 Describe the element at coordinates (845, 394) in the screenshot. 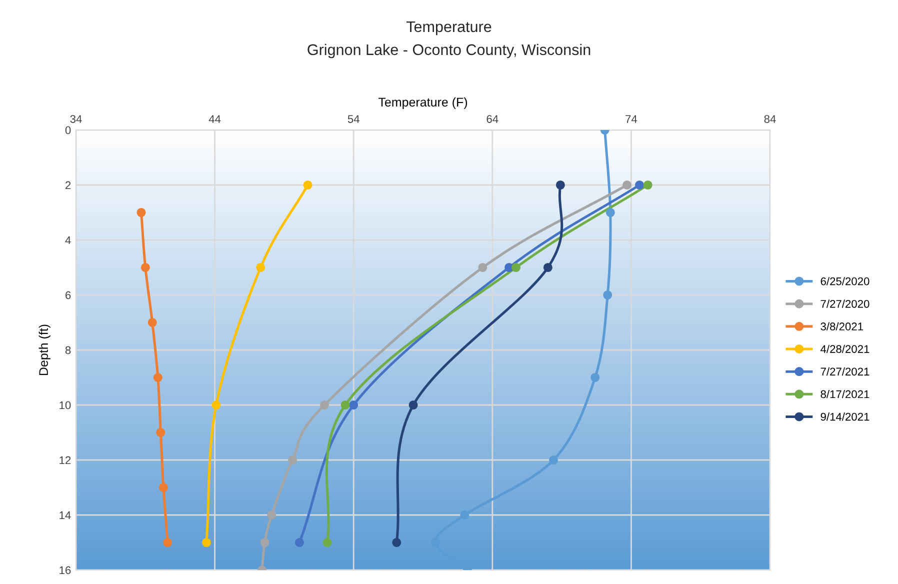

I see `legend-label: 8/17/2021` at that location.